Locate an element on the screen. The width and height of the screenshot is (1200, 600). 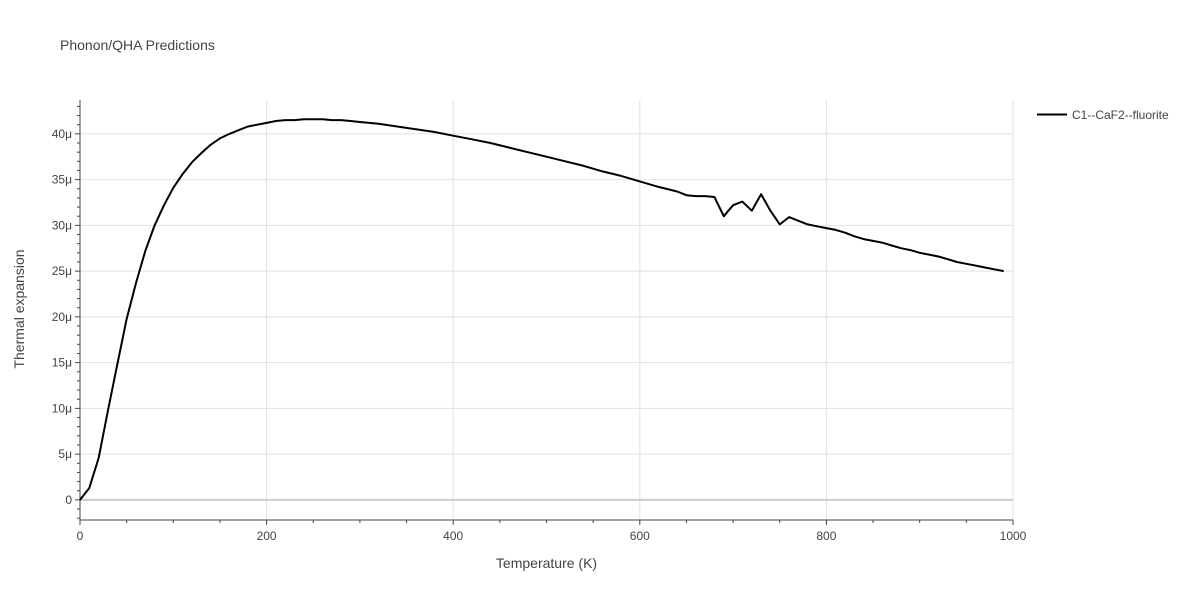
x-tick-label: 1000 is located at coordinates (1013, 536).